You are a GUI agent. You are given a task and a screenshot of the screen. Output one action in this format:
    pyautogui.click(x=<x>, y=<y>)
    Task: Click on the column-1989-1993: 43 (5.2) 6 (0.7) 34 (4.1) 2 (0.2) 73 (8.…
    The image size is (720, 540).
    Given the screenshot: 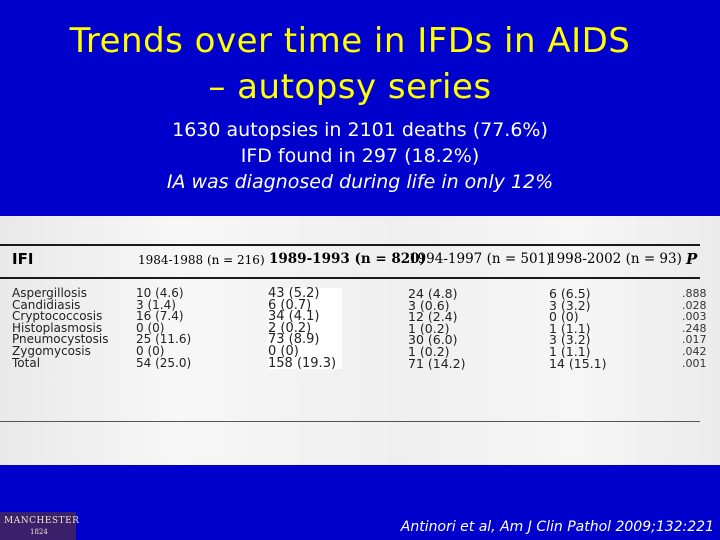 What is the action you would take?
    pyautogui.click(x=305, y=328)
    